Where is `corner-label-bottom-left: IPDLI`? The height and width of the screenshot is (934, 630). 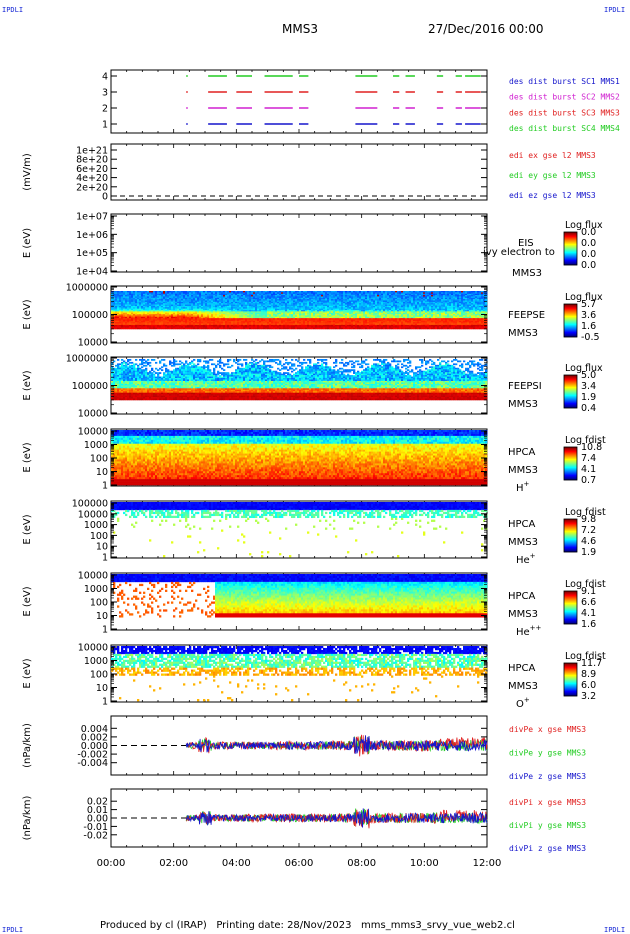 corner-label-bottom-left: IPDLI is located at coordinates (12, 930).